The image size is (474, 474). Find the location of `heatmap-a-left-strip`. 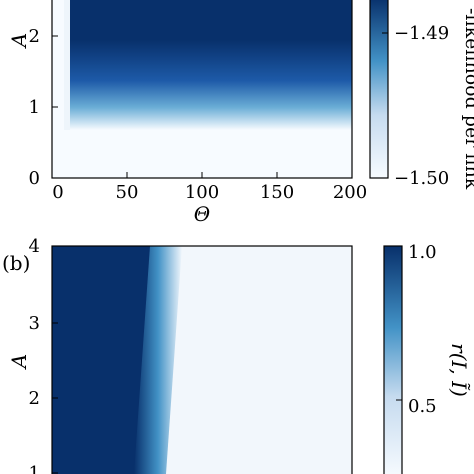

heatmap-a-left-strip is located at coordinates (58, 89).